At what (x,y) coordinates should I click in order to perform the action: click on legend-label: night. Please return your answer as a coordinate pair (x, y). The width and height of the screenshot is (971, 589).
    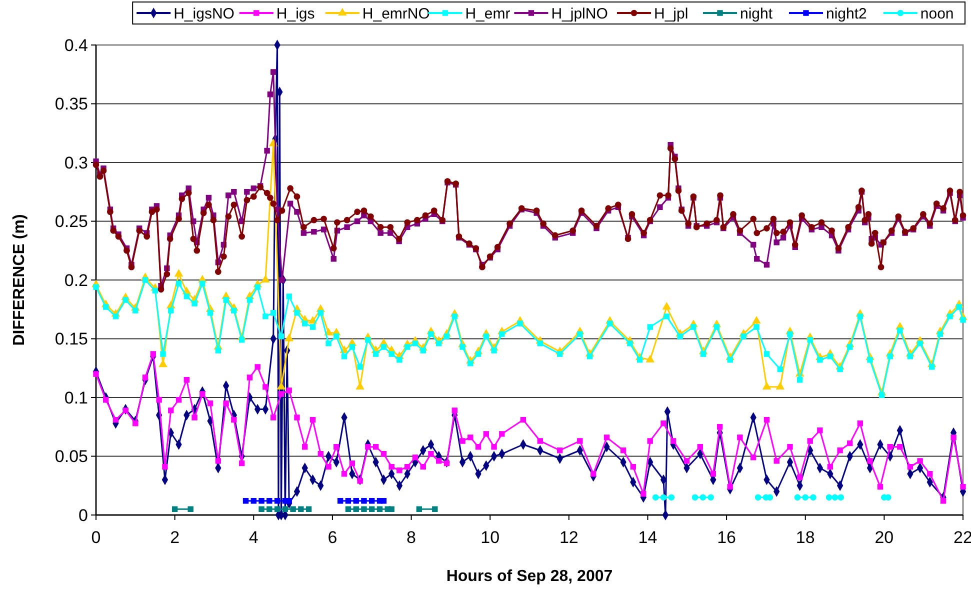
    Looking at the image, I should click on (757, 13).